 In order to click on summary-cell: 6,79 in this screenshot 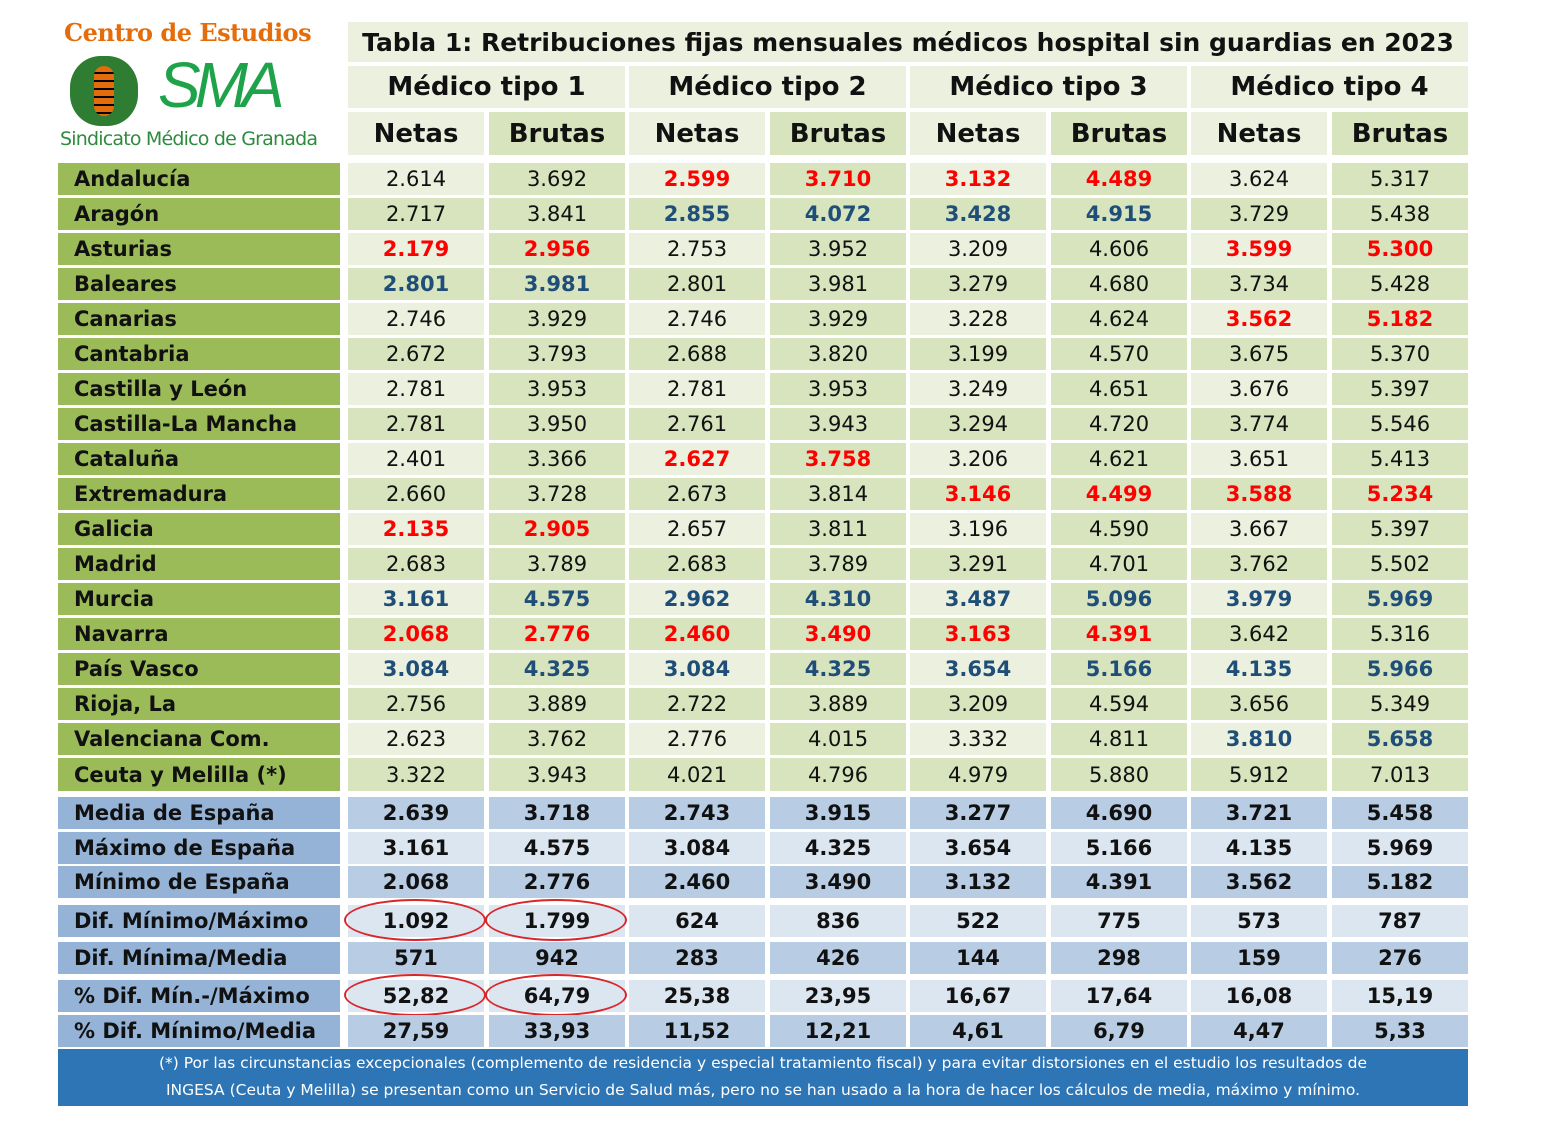, I will do `click(1119, 1031)`.